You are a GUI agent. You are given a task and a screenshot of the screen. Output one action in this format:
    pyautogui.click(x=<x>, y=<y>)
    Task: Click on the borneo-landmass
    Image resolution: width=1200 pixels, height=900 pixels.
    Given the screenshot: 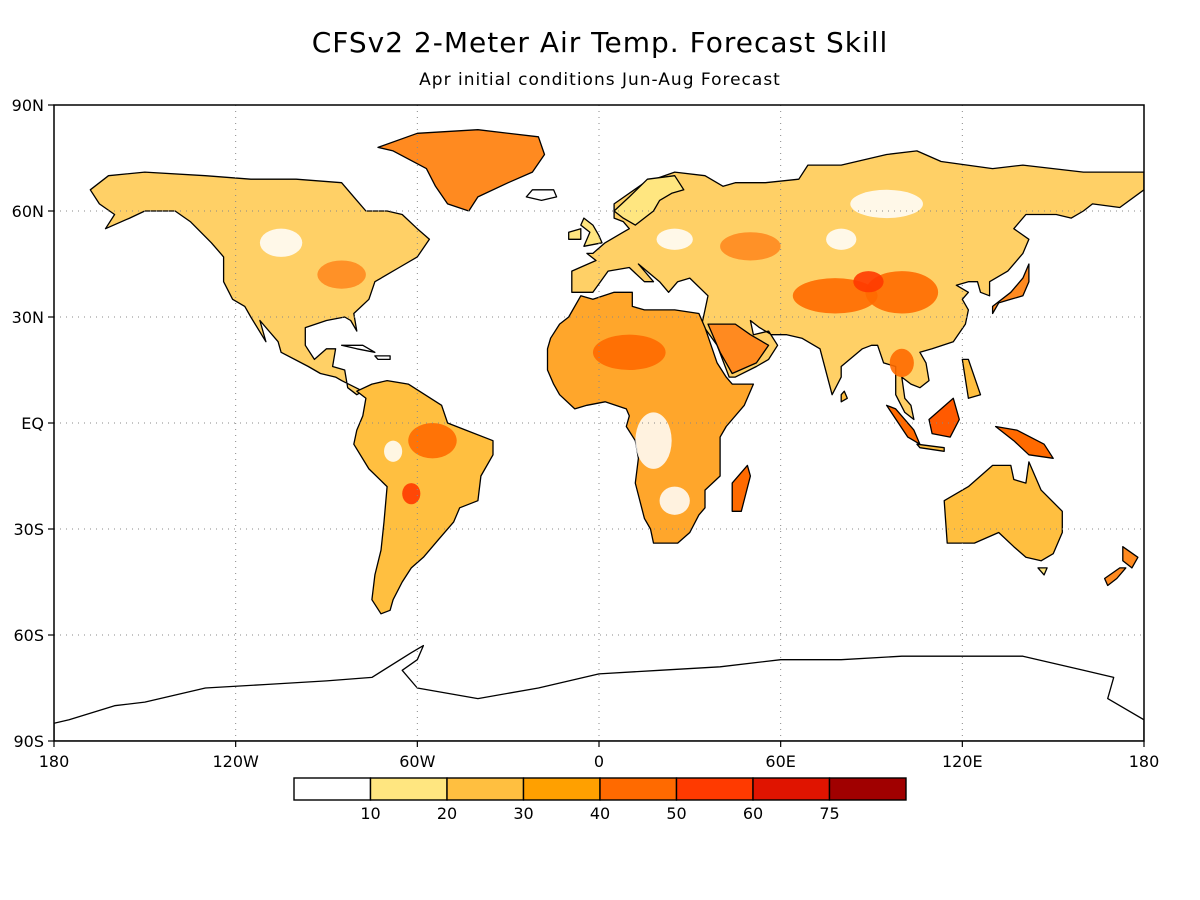 What is the action you would take?
    pyautogui.click(x=944, y=417)
    